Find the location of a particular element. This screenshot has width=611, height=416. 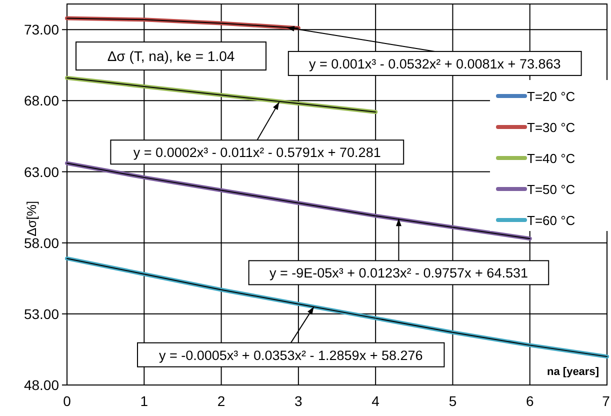

annotation: y = -9E-05x³ + 0.0123x² - 0.9757x + 64.531 is located at coordinates (398, 273).